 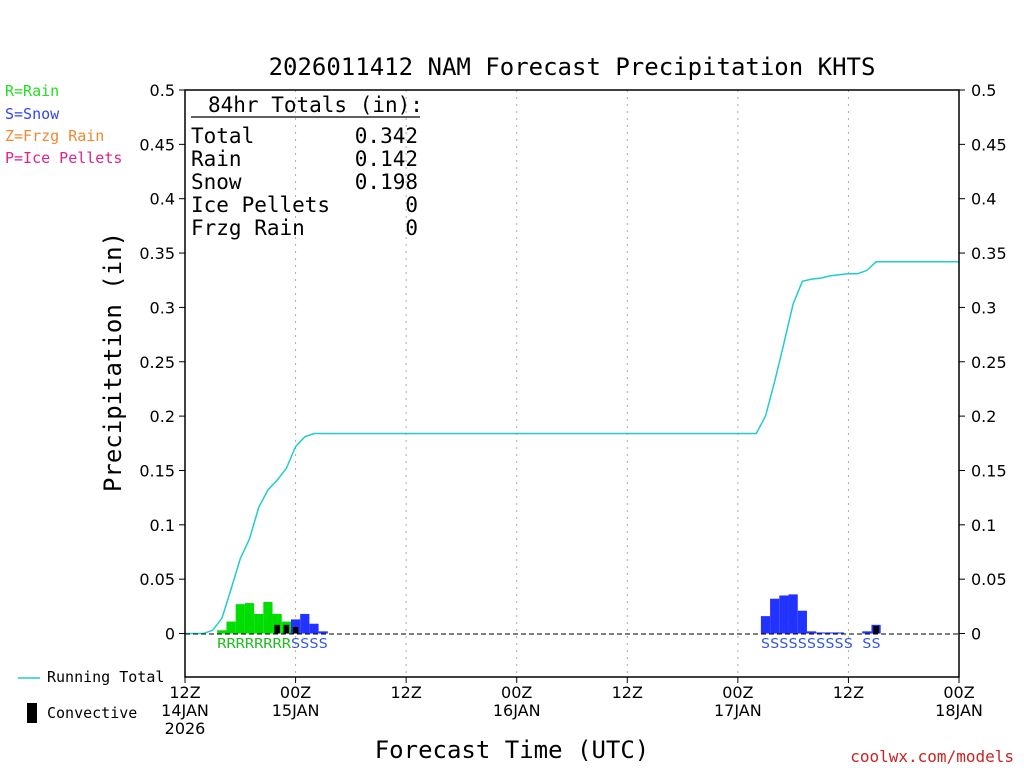 I want to click on precip-type-label-snow: SS, so click(x=871, y=644).